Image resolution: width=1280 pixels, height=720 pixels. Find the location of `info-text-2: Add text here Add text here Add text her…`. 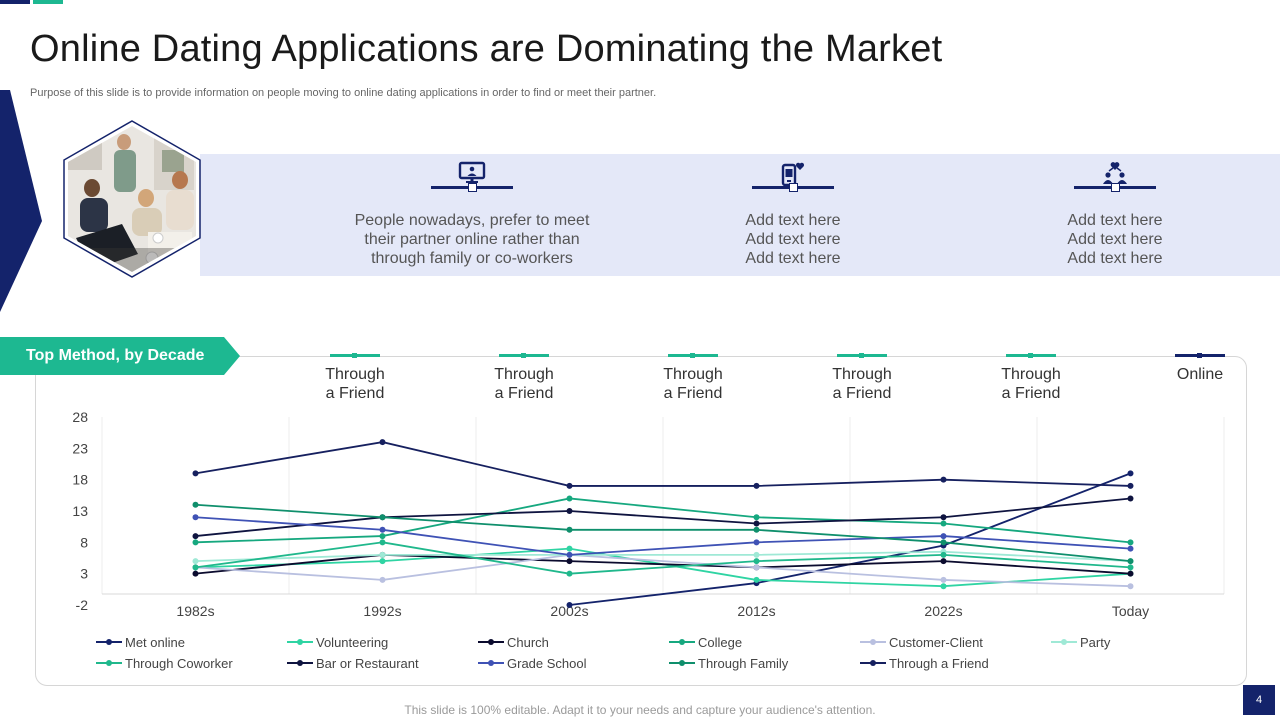

info-text-2: Add text here Add text here Add text her… is located at coordinates (793, 239).